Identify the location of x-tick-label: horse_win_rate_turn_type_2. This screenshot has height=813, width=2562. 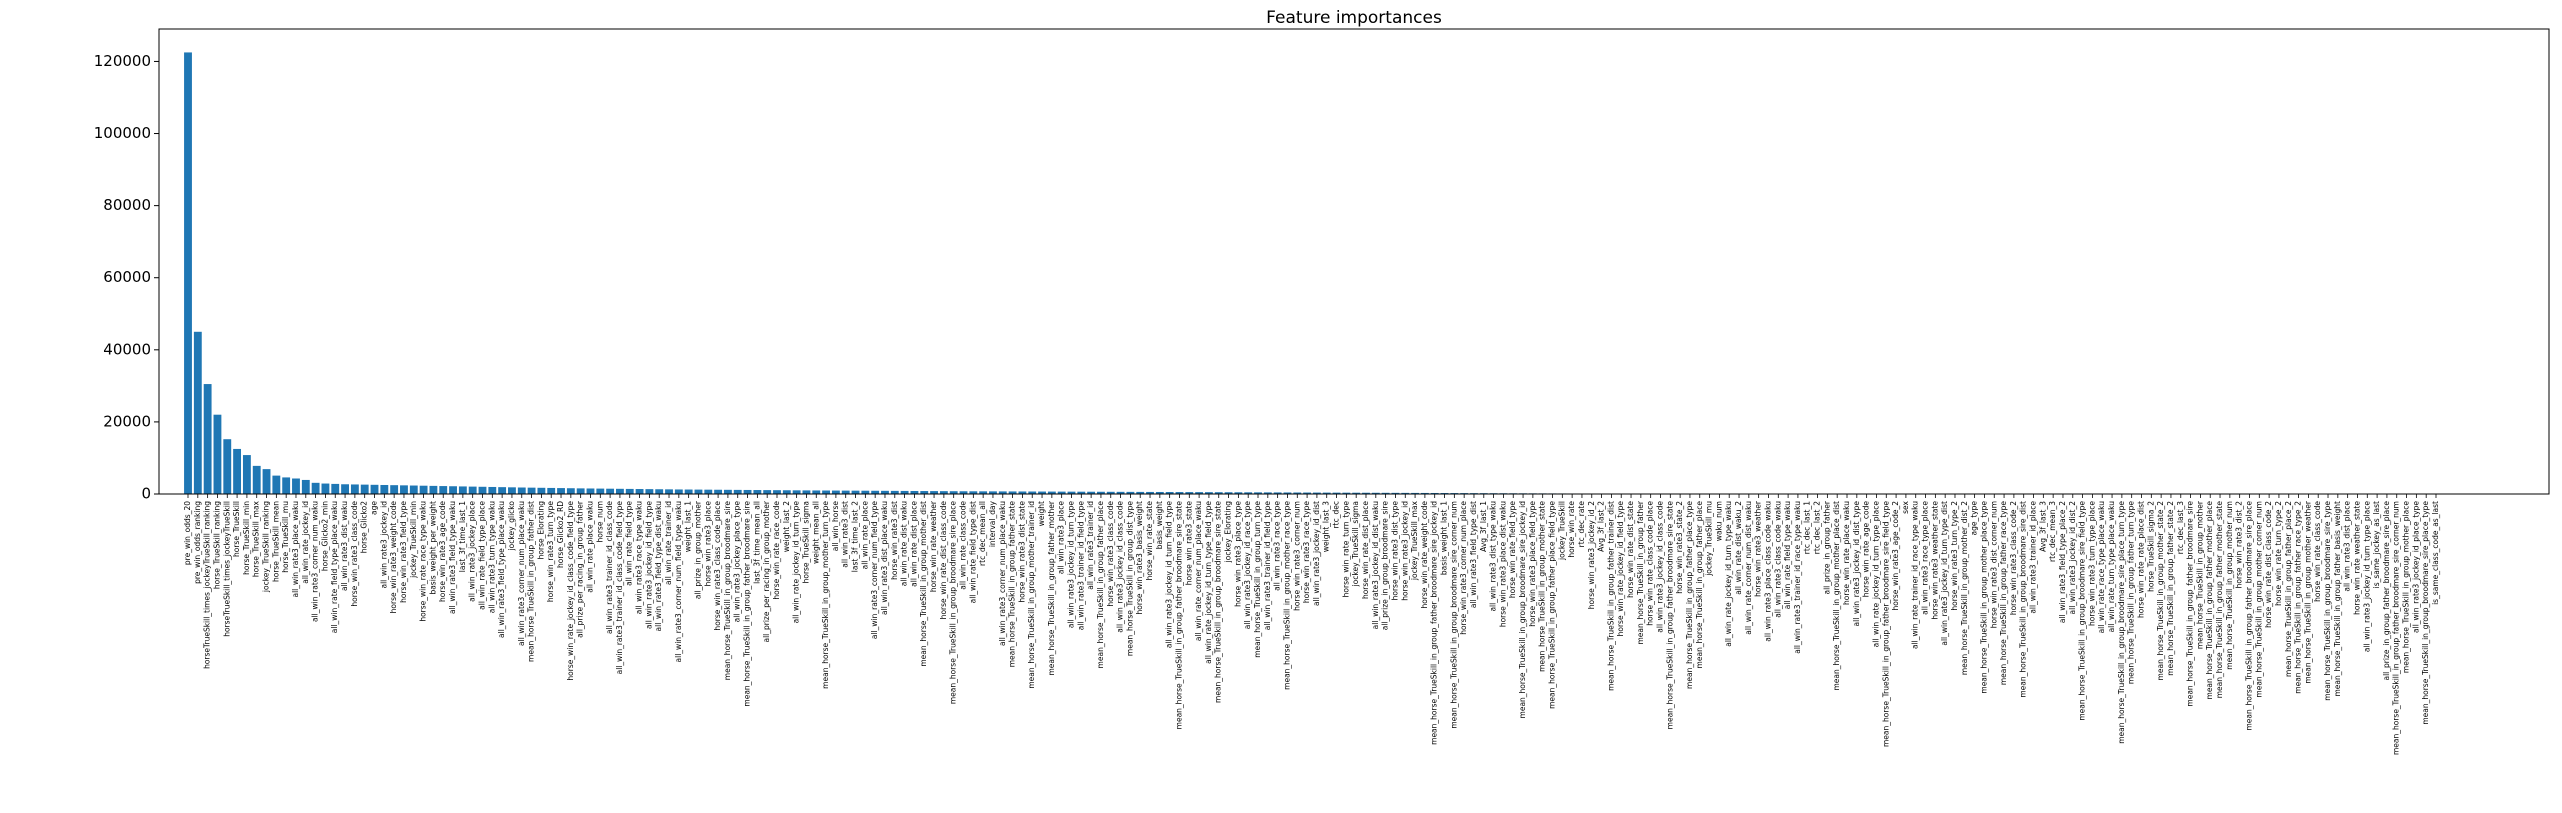
(2278, 553).